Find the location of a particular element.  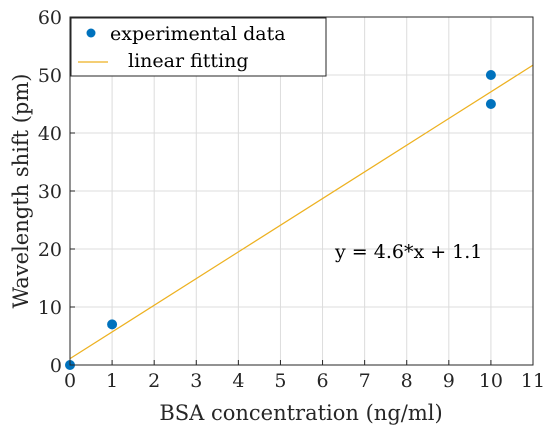

x-tick-label: 2 is located at coordinates (154, 381).